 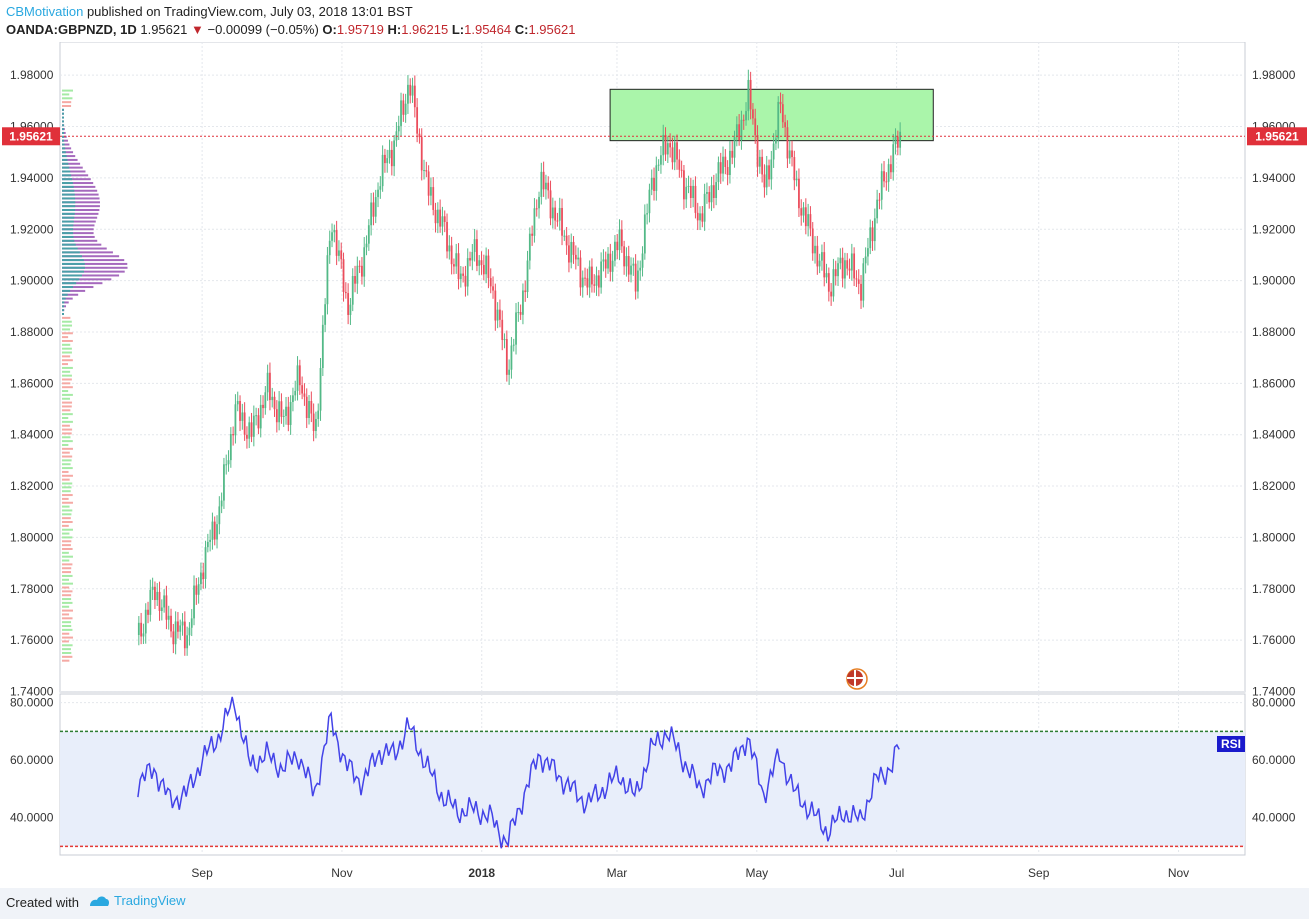 What do you see at coordinates (518, 772) in the screenshot?
I see `rsi-line` at bounding box center [518, 772].